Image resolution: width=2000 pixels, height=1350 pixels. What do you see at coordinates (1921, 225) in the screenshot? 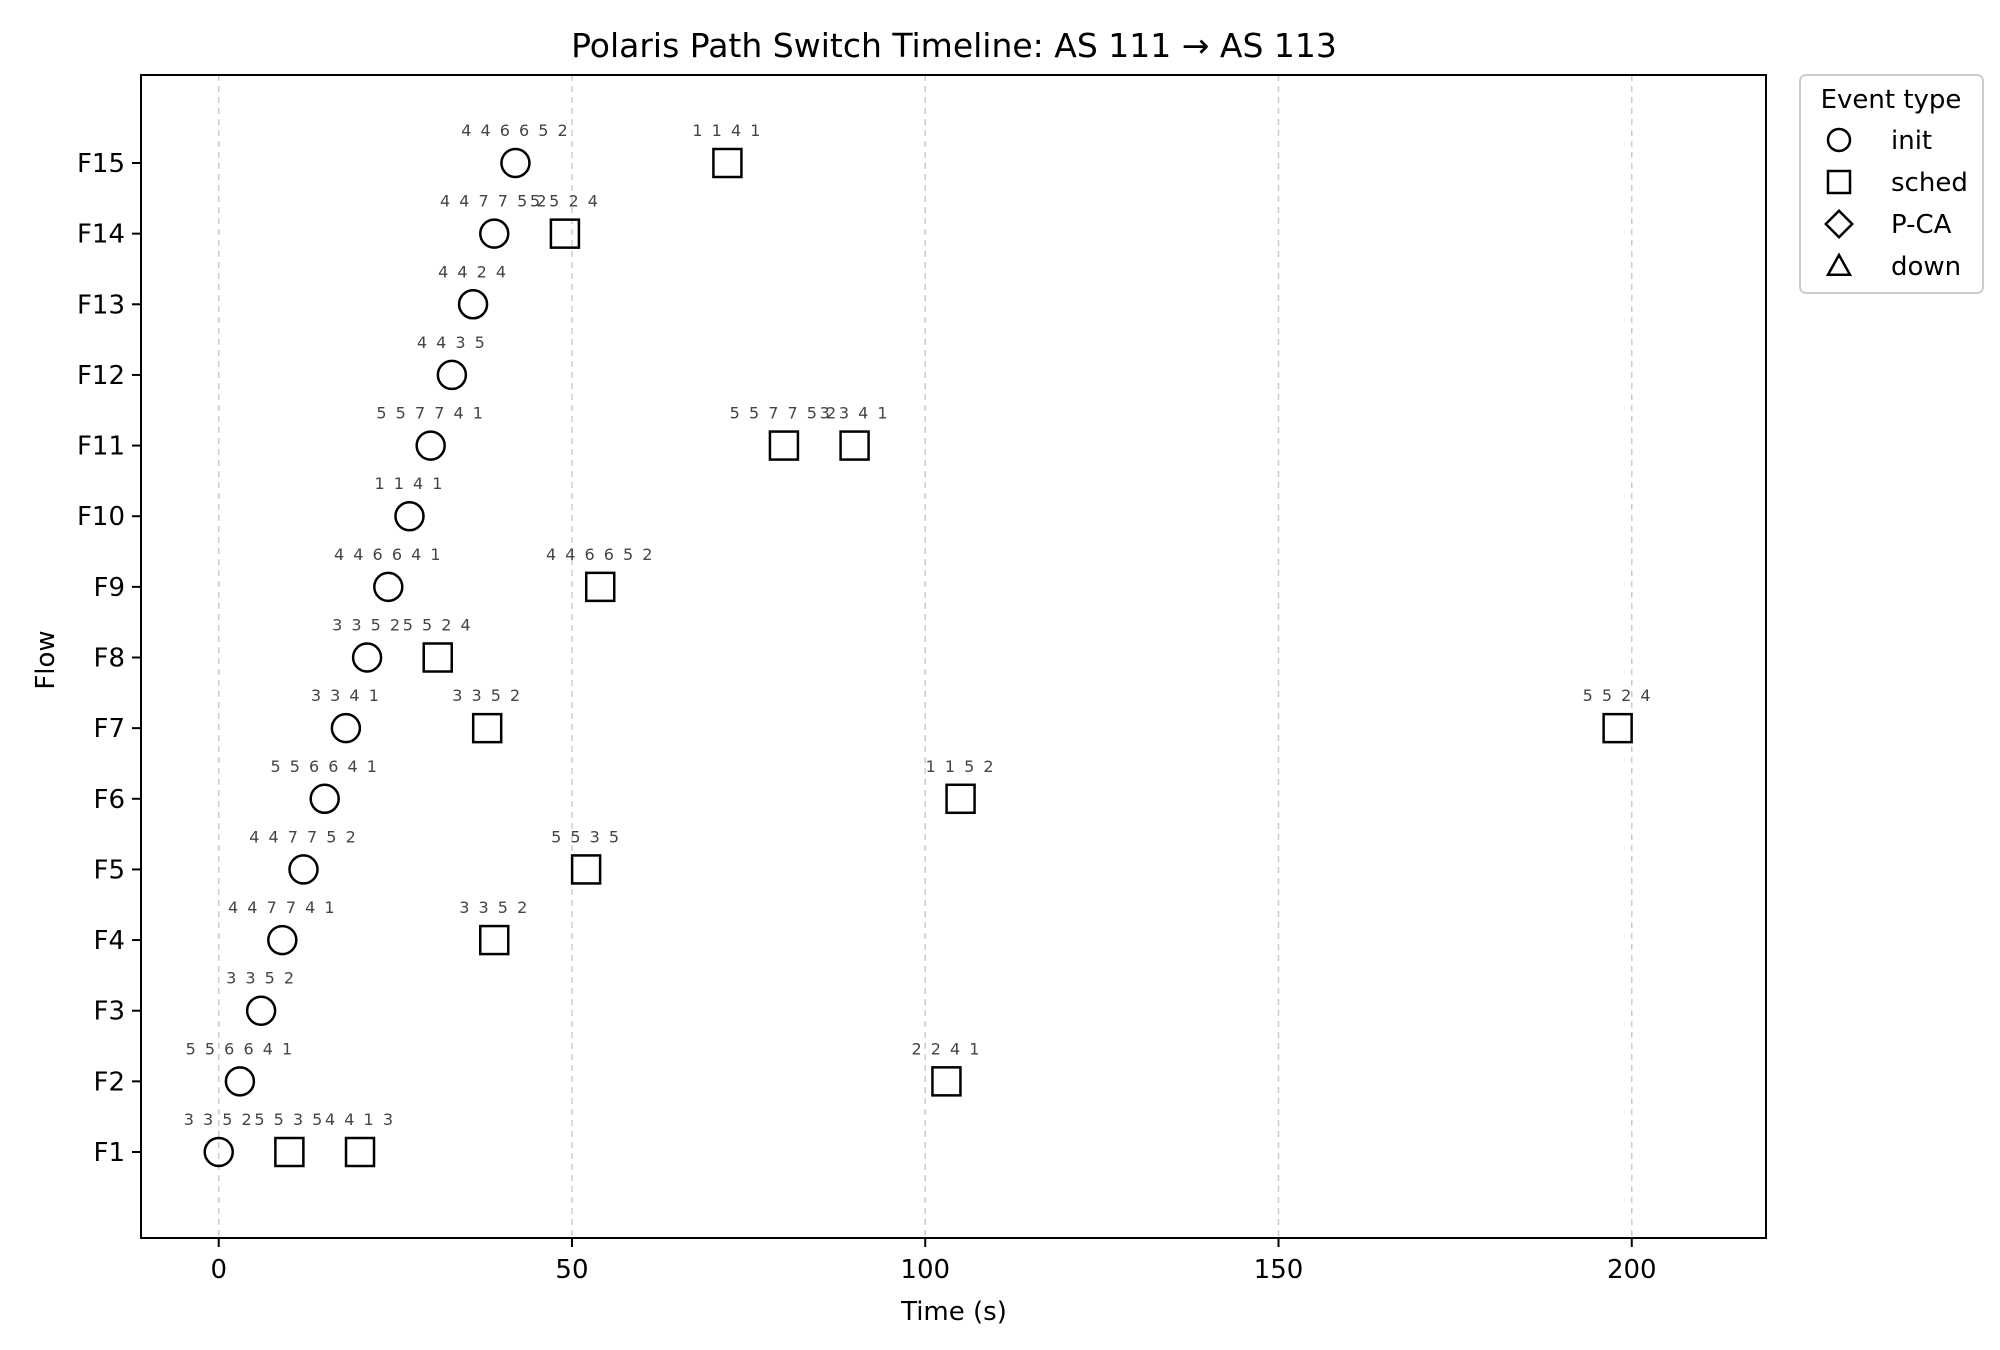
I see `legend-label: P-CA` at bounding box center [1921, 225].